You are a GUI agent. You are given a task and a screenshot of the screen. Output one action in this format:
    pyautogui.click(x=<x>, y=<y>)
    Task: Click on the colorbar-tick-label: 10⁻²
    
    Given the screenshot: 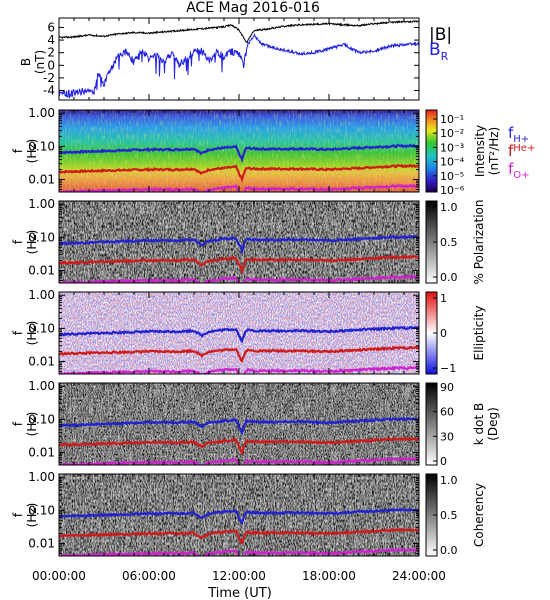 What is the action you would take?
    pyautogui.click(x=452, y=133)
    